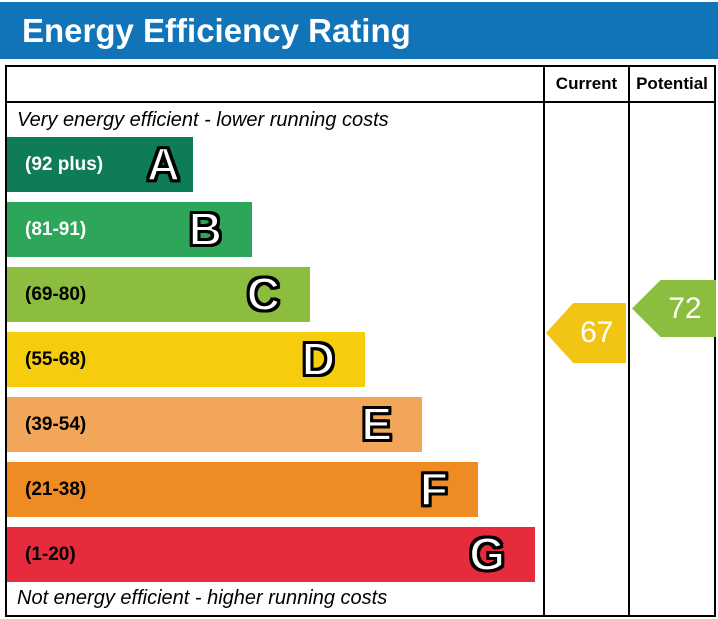 Image resolution: width=718 pixels, height=619 pixels. What do you see at coordinates (56, 489) in the screenshot?
I see `band-range-label: (21-38)` at bounding box center [56, 489].